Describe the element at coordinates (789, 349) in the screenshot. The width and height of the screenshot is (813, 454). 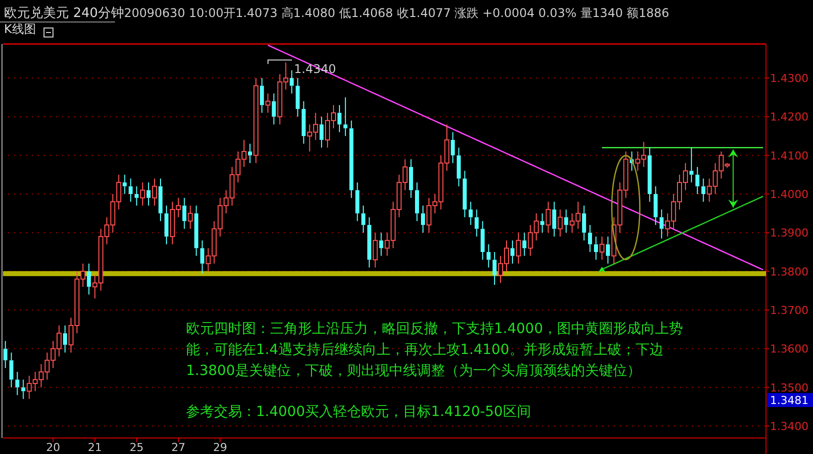
I see `y-tick-label: 1.3600` at that location.